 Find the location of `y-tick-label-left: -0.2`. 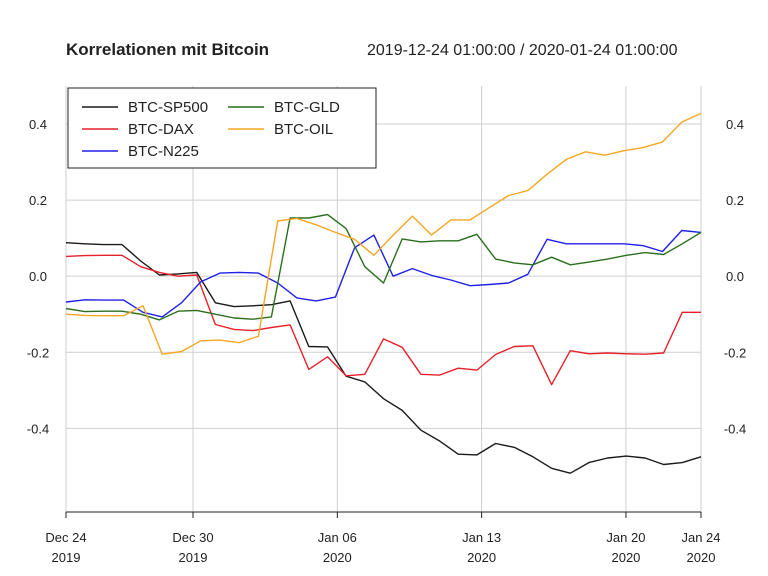

y-tick-label-left: -0.2 is located at coordinates (38, 352).